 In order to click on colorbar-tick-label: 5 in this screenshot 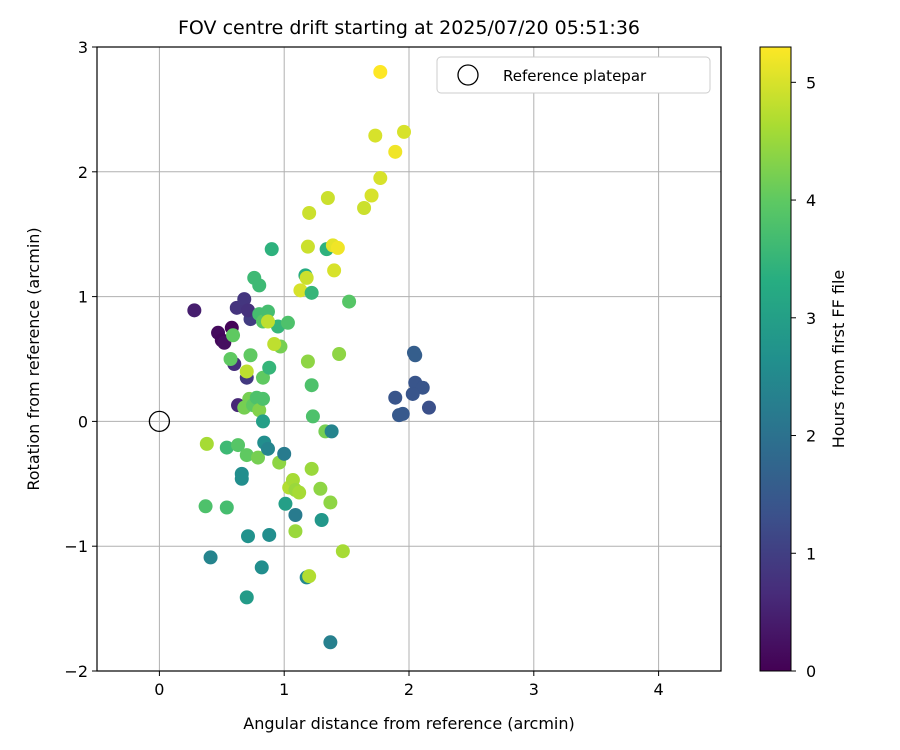, I will do `click(811, 82)`.